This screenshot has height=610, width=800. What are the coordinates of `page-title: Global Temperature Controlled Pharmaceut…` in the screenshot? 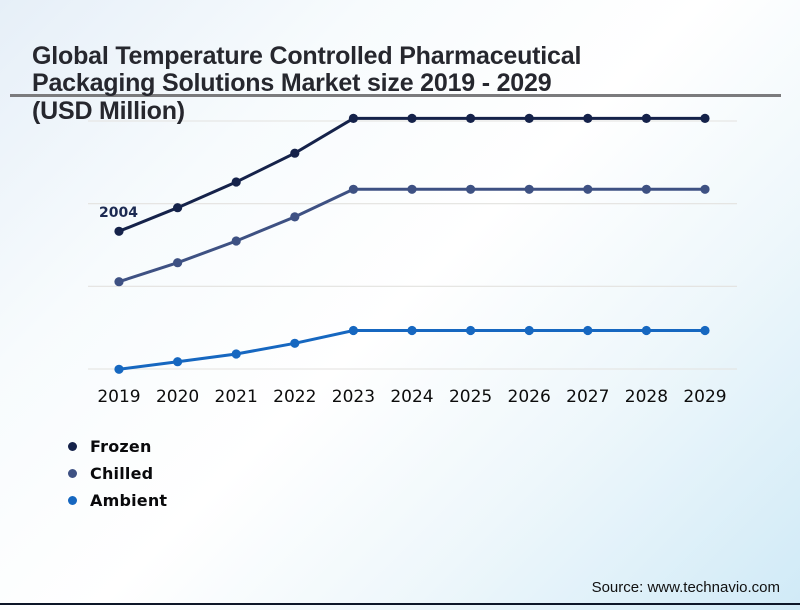 It's located at (362, 83).